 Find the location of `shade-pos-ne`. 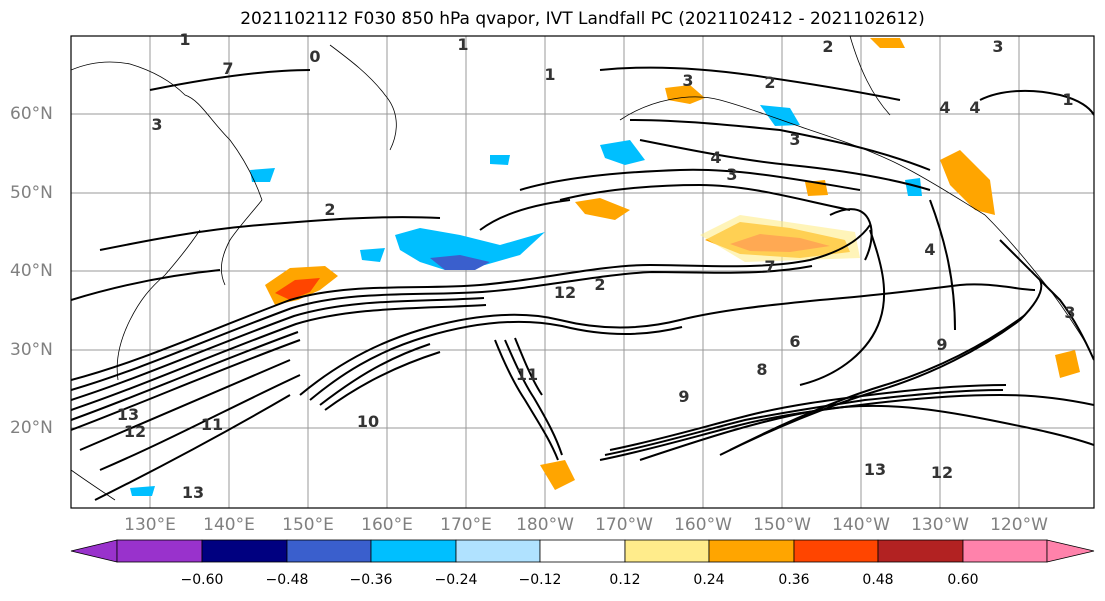

shade-pos-ne is located at coordinates (887, 43).